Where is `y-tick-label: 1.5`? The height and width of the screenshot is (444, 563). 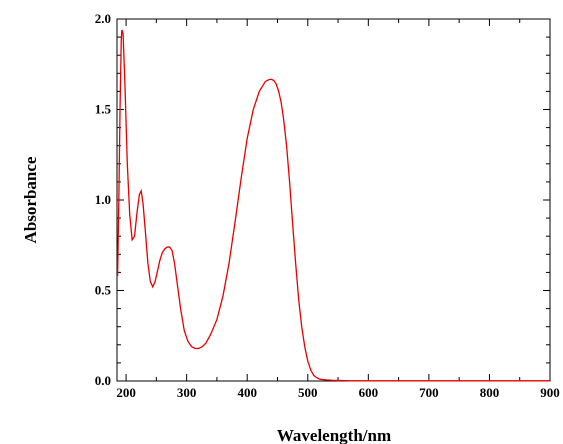 y-tick-label: 1.5 is located at coordinates (103, 109).